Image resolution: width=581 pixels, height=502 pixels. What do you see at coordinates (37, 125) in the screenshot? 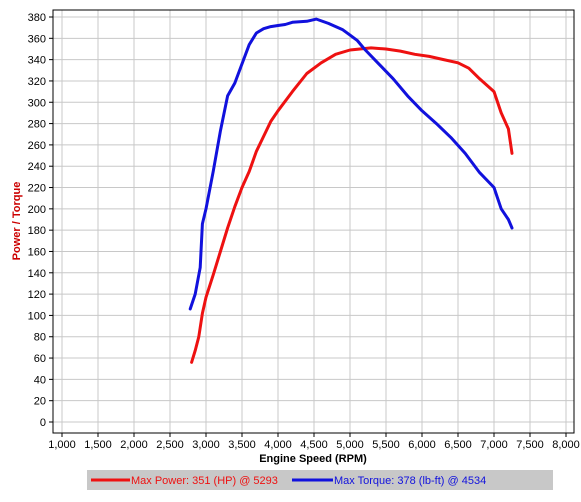
I see `y-tick-label: 280` at bounding box center [37, 125].